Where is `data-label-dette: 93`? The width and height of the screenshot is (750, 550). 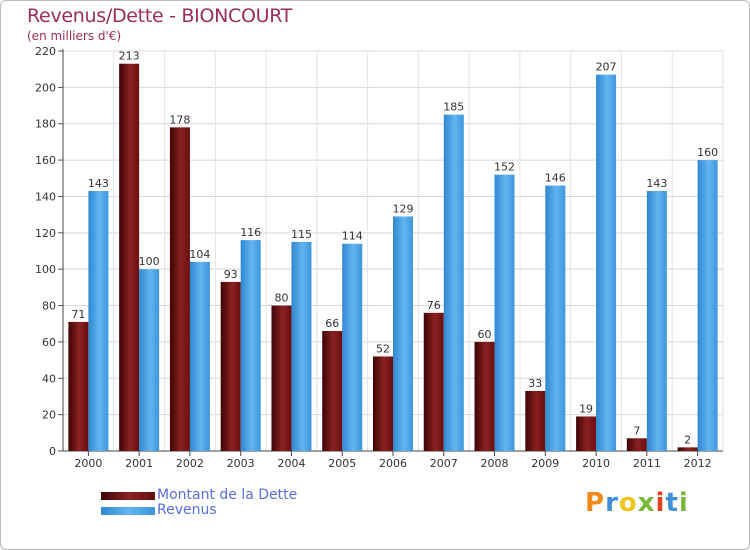 data-label-dette: 93 is located at coordinates (231, 274).